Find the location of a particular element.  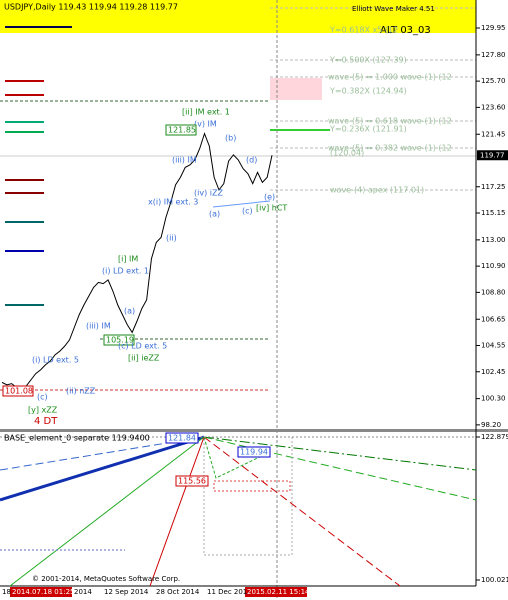

ind-label: 121.84 is located at coordinates (182, 438).